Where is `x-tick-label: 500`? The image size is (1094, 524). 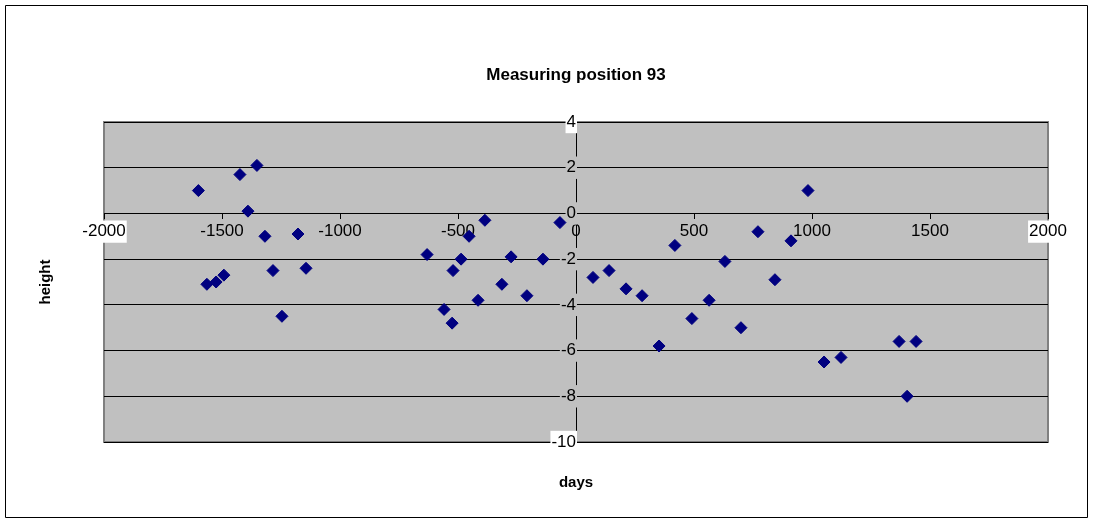
x-tick-label: 500 is located at coordinates (694, 231).